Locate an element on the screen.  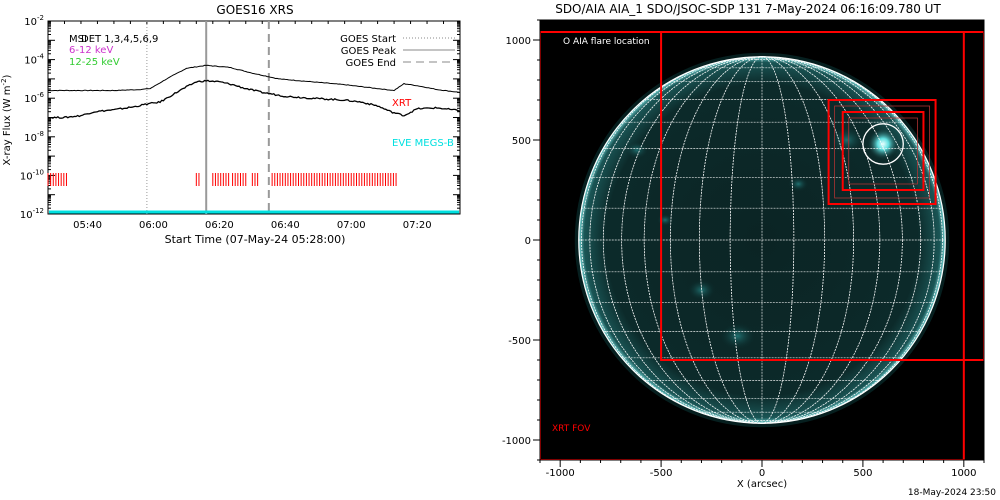
aia-y-tick-label: 0 is located at coordinates (528, 241).